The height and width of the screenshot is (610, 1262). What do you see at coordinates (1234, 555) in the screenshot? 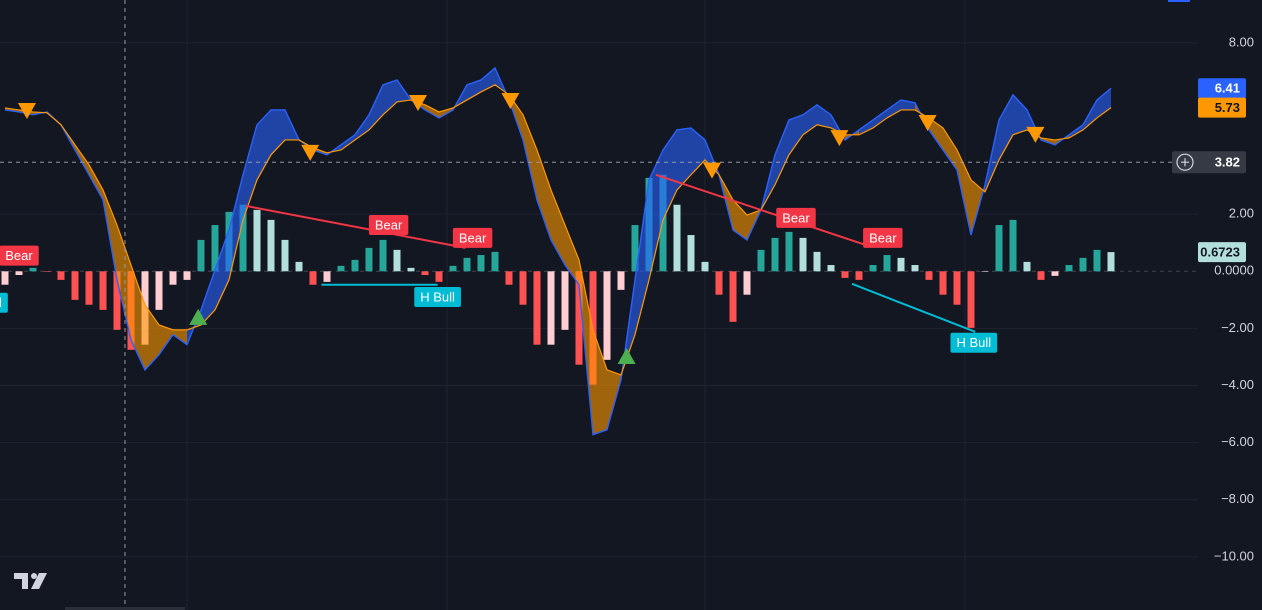
I see `y-tick-label: −10.00` at bounding box center [1234, 555].